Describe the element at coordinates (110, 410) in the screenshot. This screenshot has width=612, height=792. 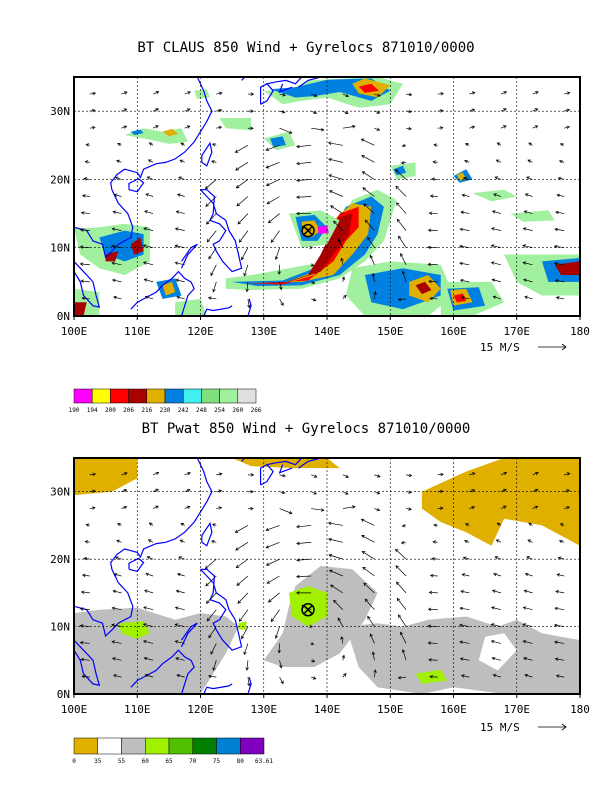
I see `colorbar-label: 200` at that location.